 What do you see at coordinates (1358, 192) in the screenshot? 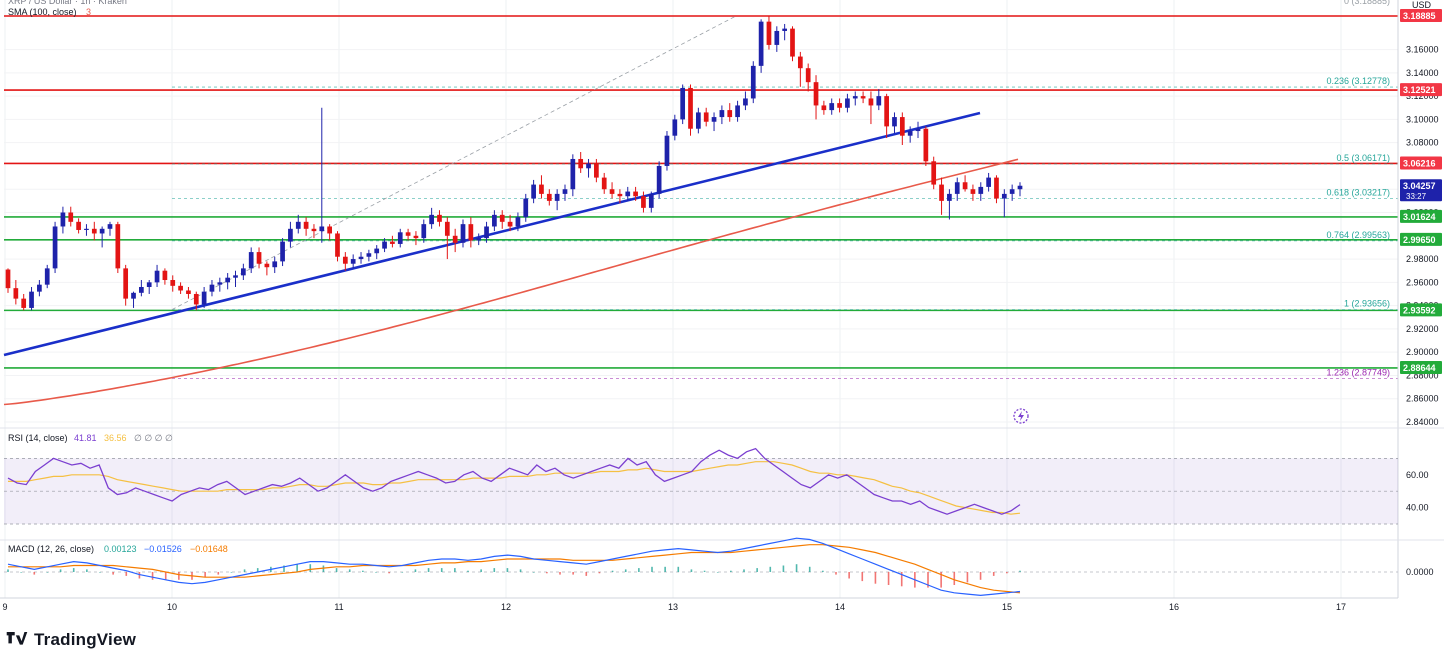
I see `fib-label: 0.618 (3.03217)` at bounding box center [1358, 192].